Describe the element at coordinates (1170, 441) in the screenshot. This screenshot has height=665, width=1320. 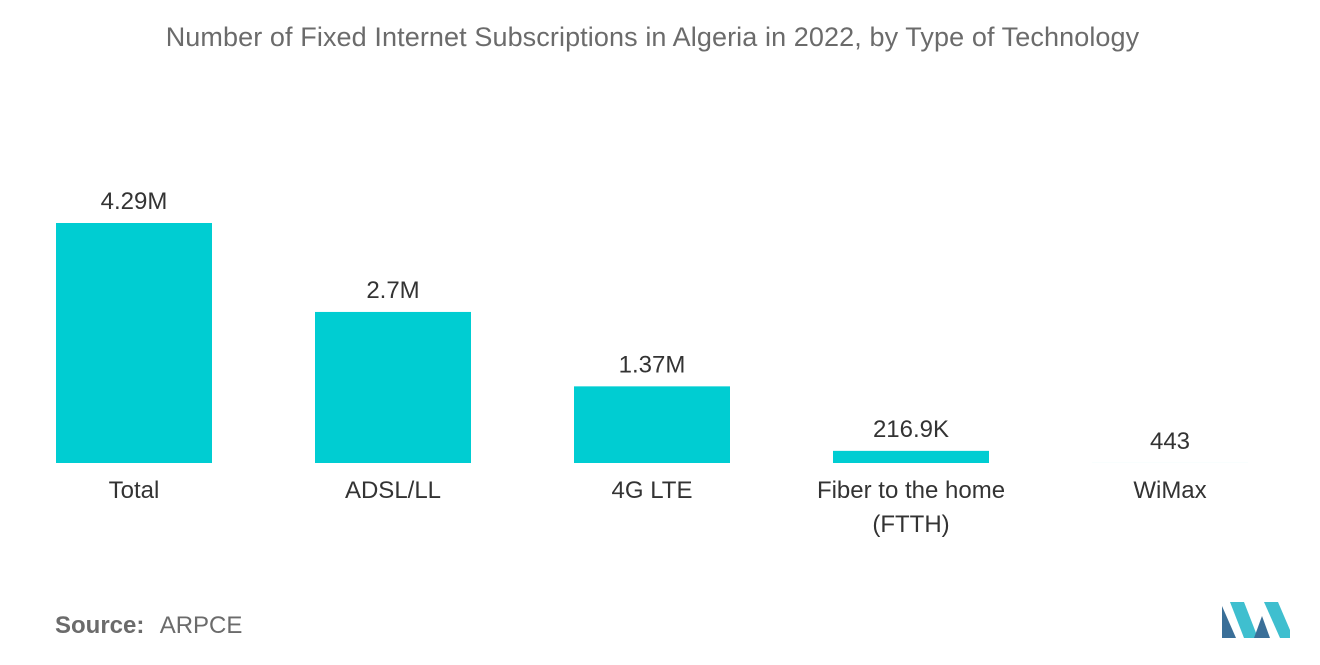
I see `data-label: 443` at that location.